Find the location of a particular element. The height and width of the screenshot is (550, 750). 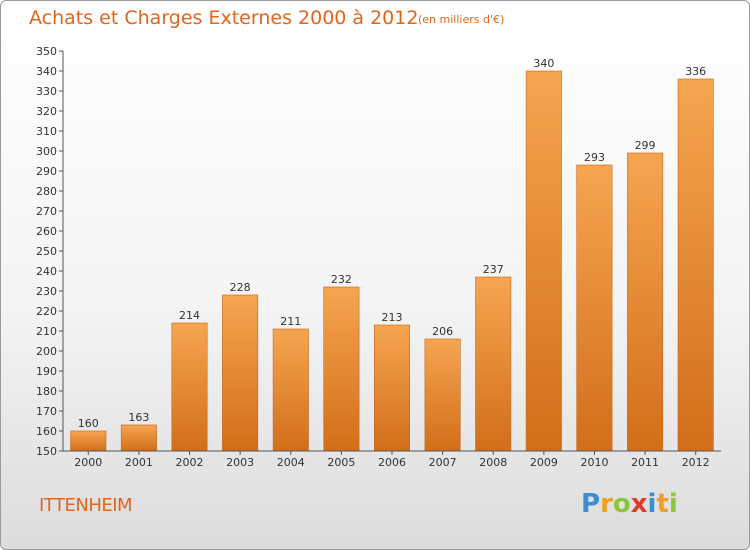

x-tick-label: 2002 is located at coordinates (190, 462).